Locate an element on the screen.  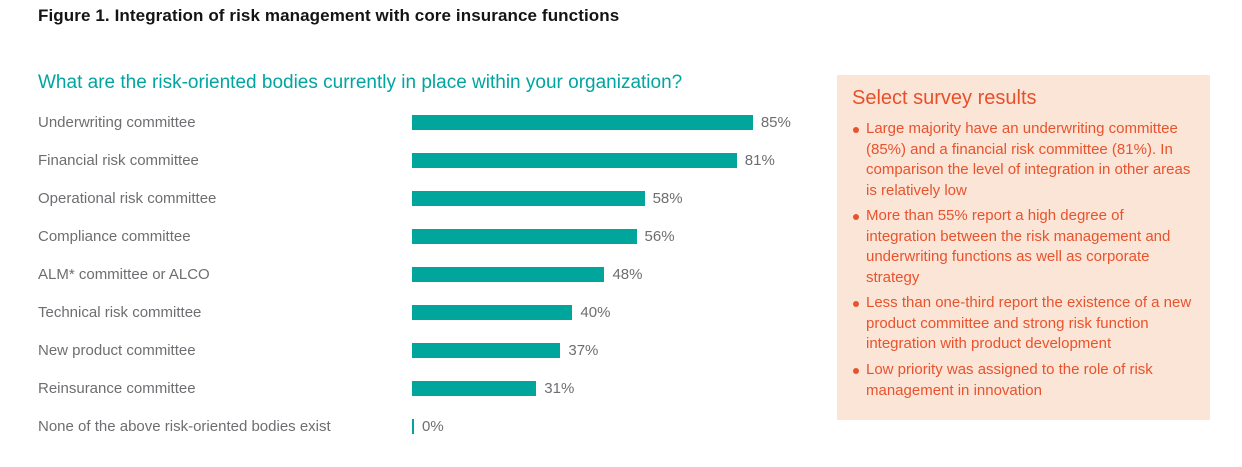
bar-track: 37% is located at coordinates (610, 350).